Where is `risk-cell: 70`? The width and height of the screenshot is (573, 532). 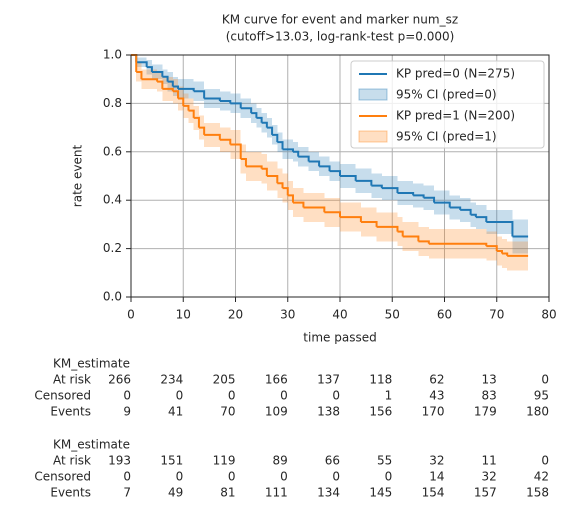
risk-cell: 70 is located at coordinates (227, 412).